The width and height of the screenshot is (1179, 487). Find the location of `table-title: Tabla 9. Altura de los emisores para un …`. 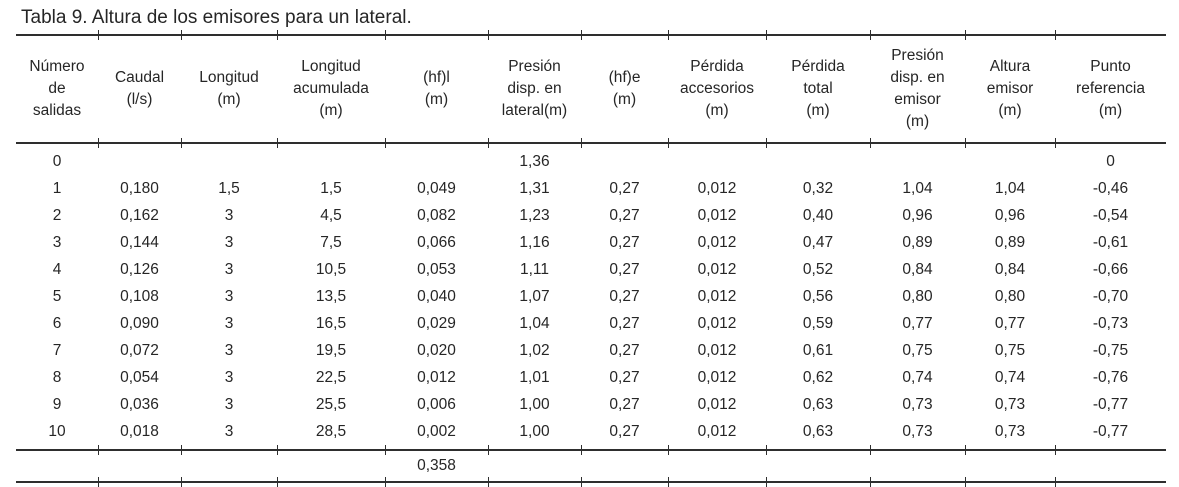

table-title: Tabla 9. Altura de los emisores para un … is located at coordinates (216, 17).